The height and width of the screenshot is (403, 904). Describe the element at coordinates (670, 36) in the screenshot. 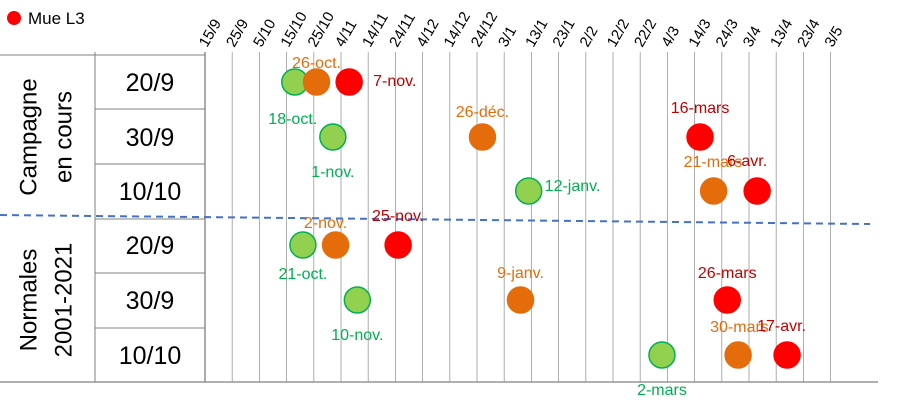

I see `x-tick-label: 4/3` at that location.